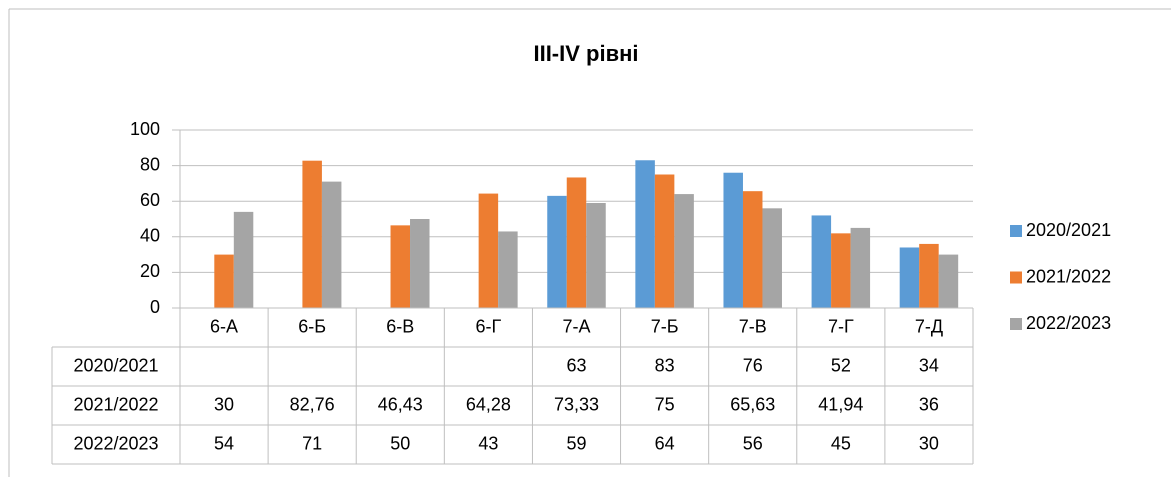 Image resolution: width=1171 pixels, height=477 pixels. What do you see at coordinates (150, 164) in the screenshot?
I see `y-tick-label: 80` at bounding box center [150, 164].